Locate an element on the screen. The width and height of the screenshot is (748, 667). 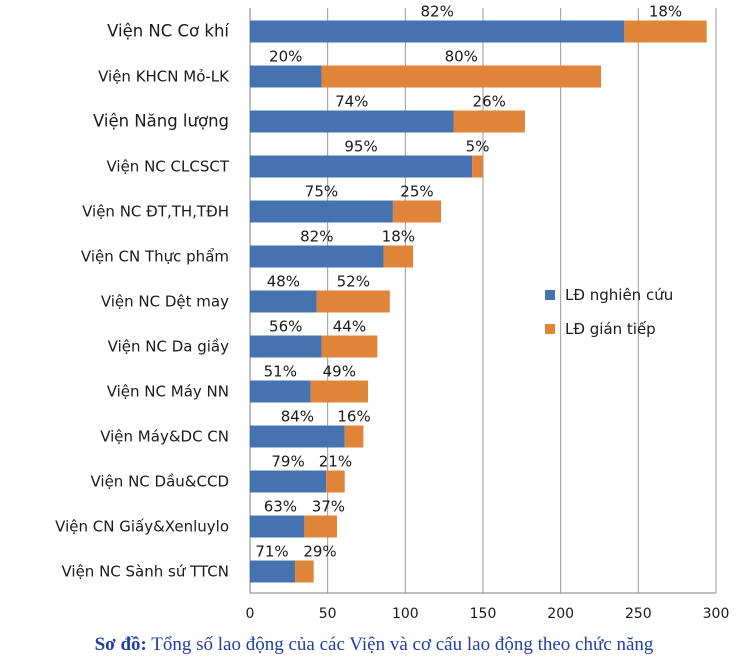
percent-label-research: 51% is located at coordinates (280, 372).